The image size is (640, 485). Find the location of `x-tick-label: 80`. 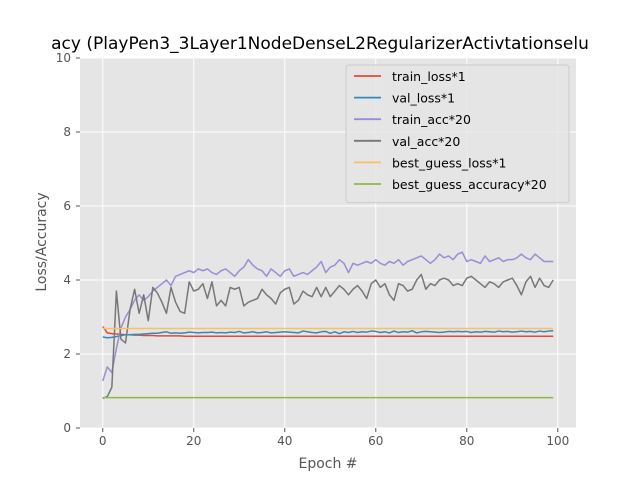

x-tick-label: 80 is located at coordinates (466, 441).